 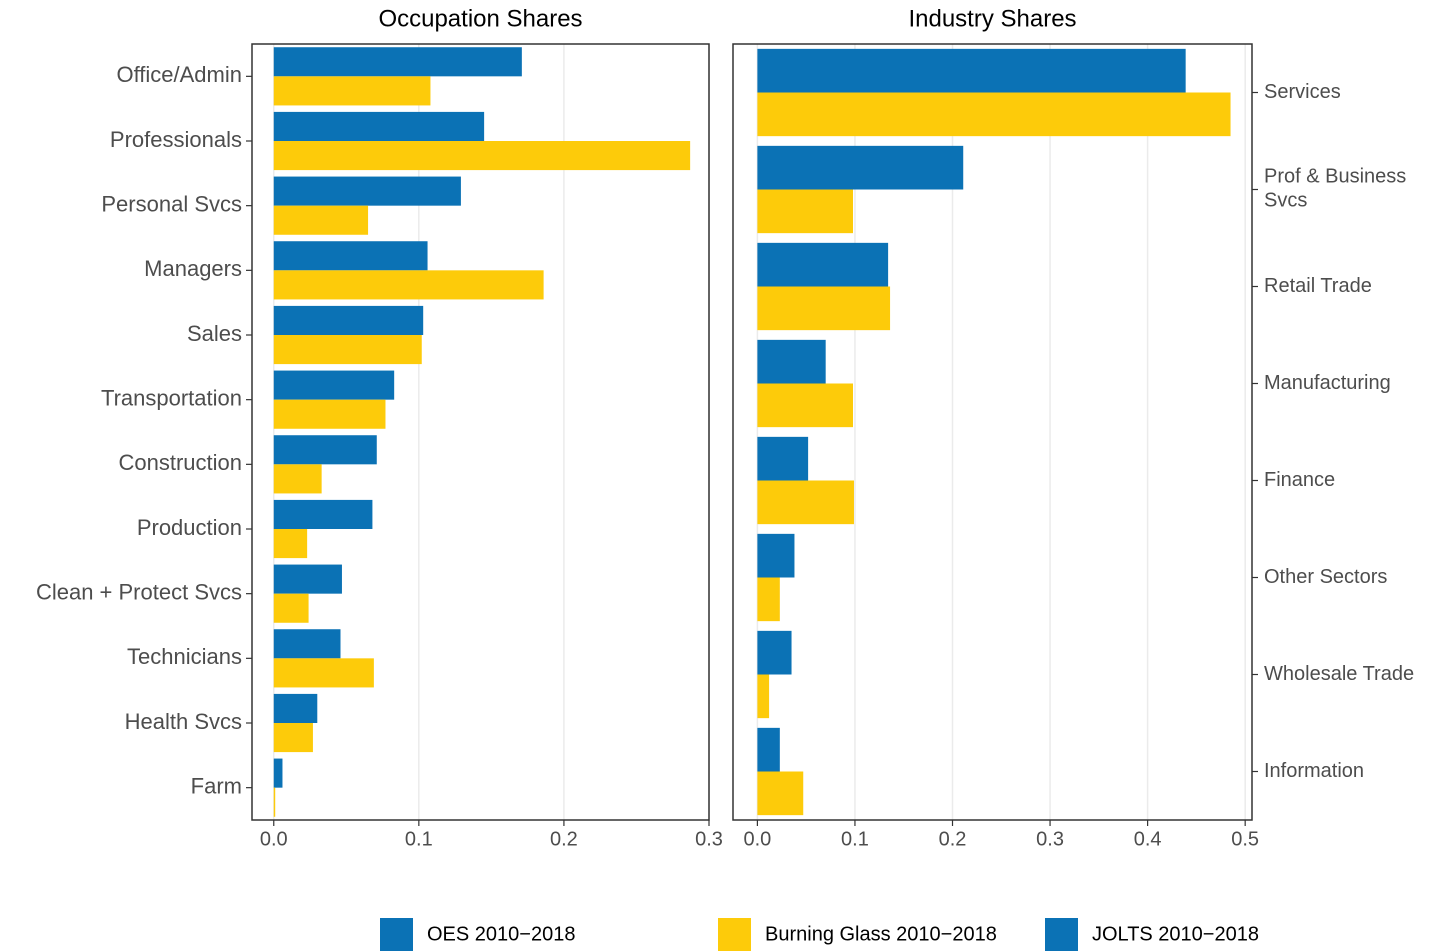 What do you see at coordinates (180, 462) in the screenshot?
I see `y-tick-label: Construction` at bounding box center [180, 462].